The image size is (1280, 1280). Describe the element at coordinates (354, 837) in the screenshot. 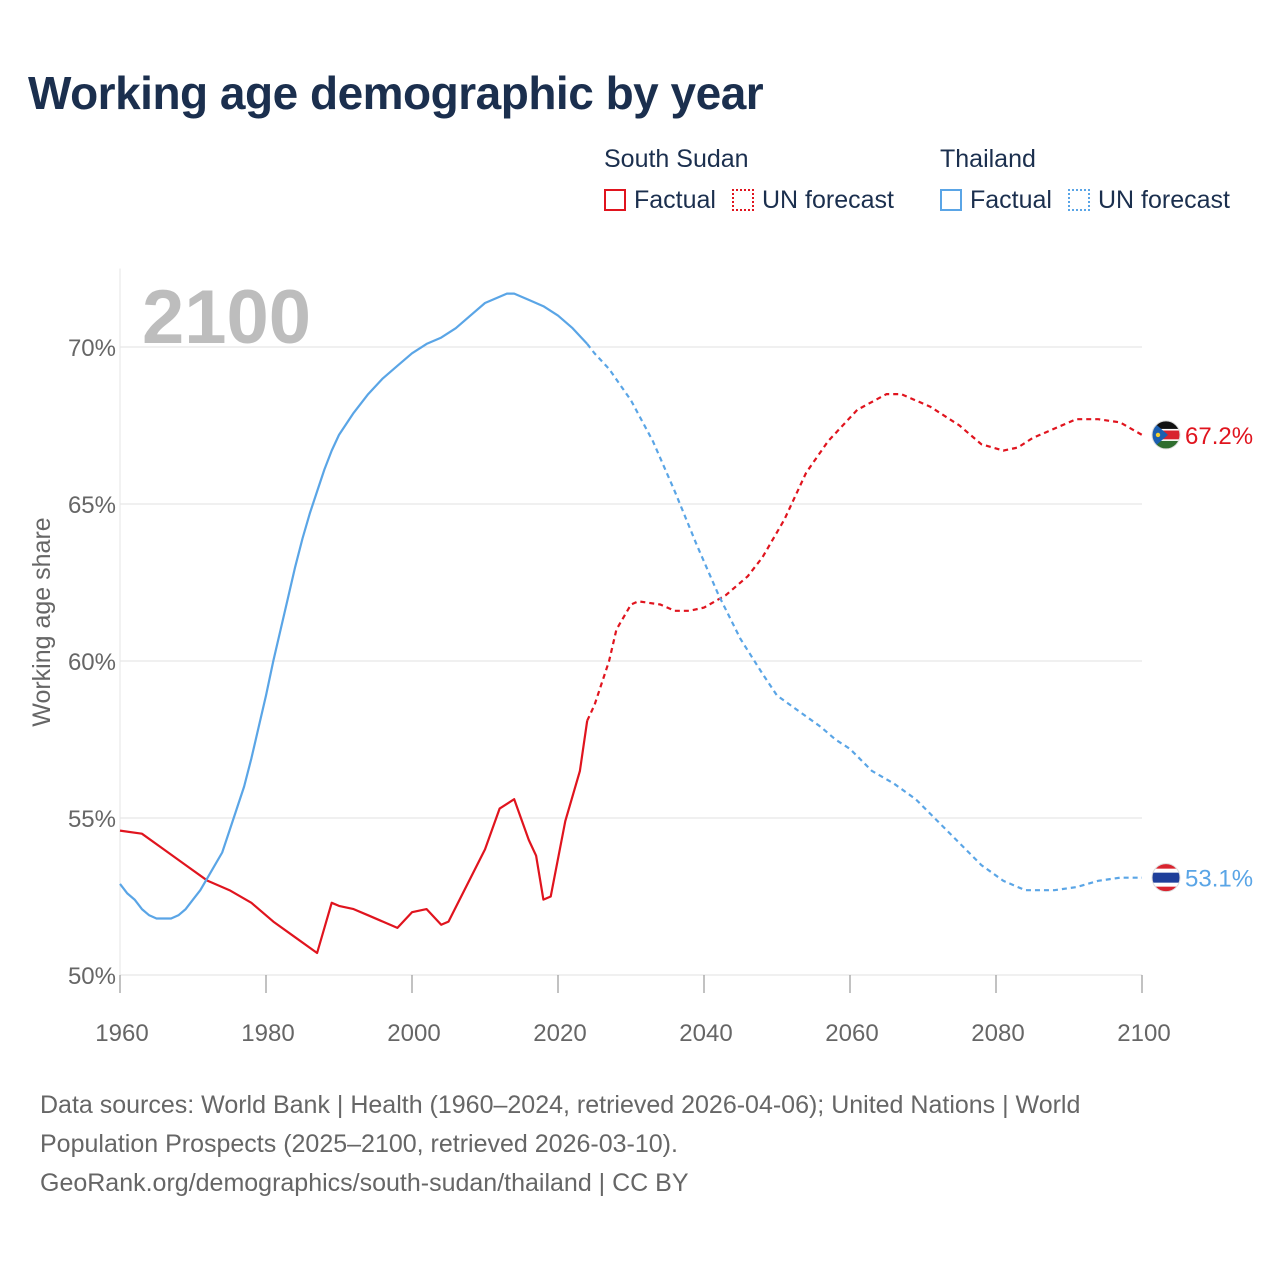

I see `series-line-south-sudan-factual` at that location.